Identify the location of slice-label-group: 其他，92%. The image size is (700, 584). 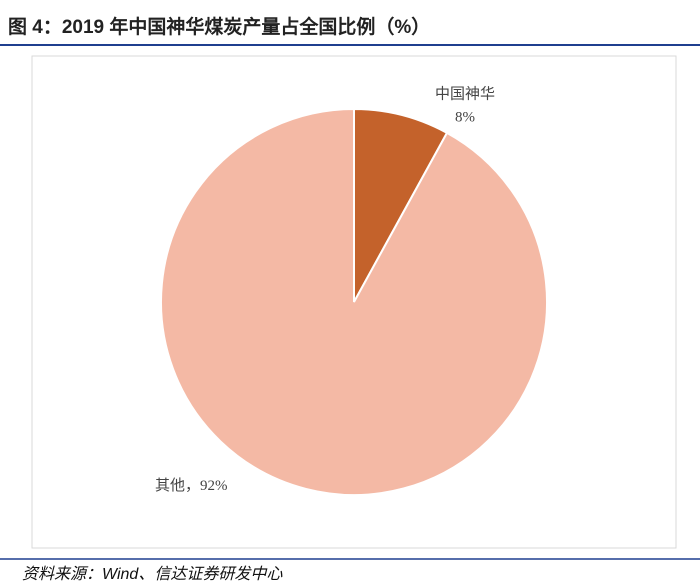
(191, 485).